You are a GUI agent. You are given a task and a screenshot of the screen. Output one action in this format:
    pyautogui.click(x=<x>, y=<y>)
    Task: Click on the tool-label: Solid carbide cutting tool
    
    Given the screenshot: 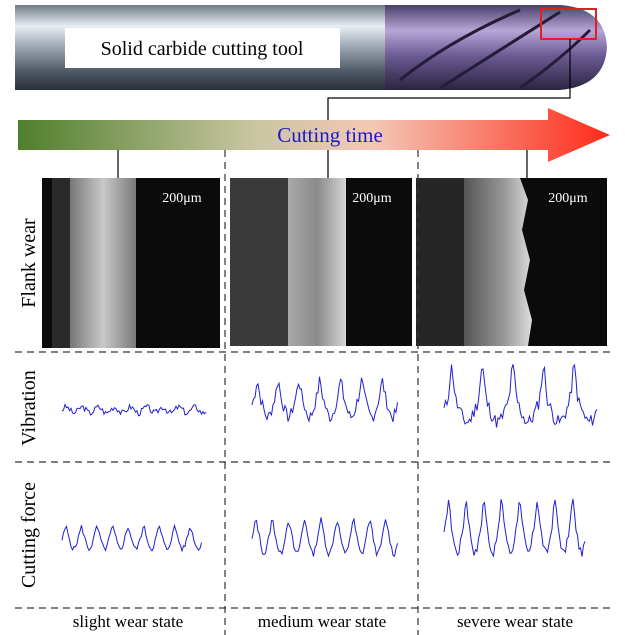 What is the action you would take?
    pyautogui.click(x=202, y=49)
    